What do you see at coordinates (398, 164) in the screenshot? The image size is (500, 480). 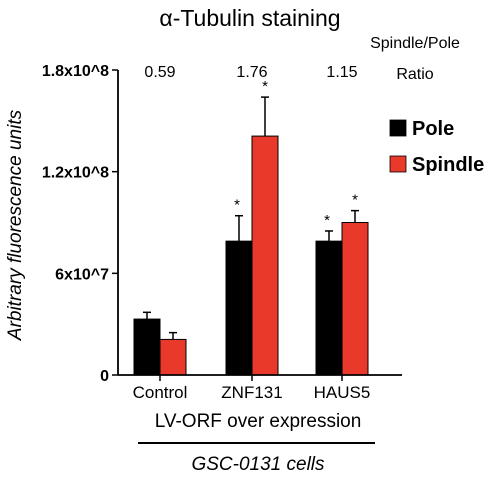 I see `legend-swatch-spindle` at bounding box center [398, 164].